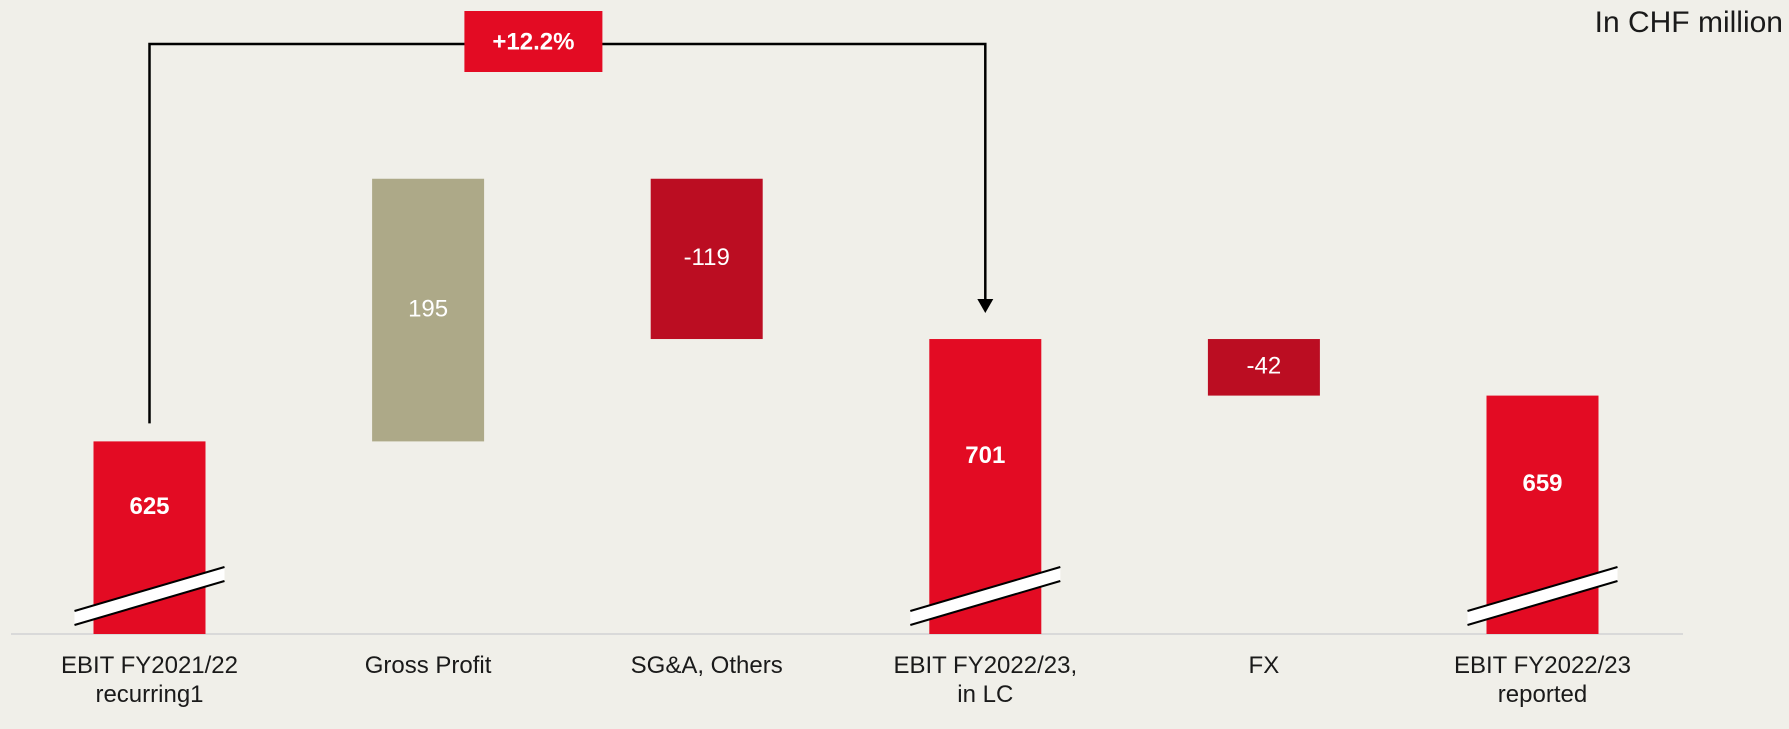 This screenshot has width=1789, height=729. What do you see at coordinates (1264, 665) in the screenshot?
I see `x-tick-label: FX` at bounding box center [1264, 665].